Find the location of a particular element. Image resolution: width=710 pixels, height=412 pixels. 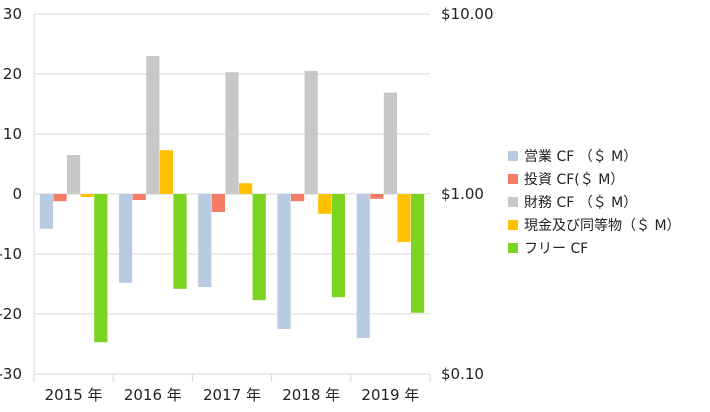

y-tick-label: -10 is located at coordinates (11, 254).